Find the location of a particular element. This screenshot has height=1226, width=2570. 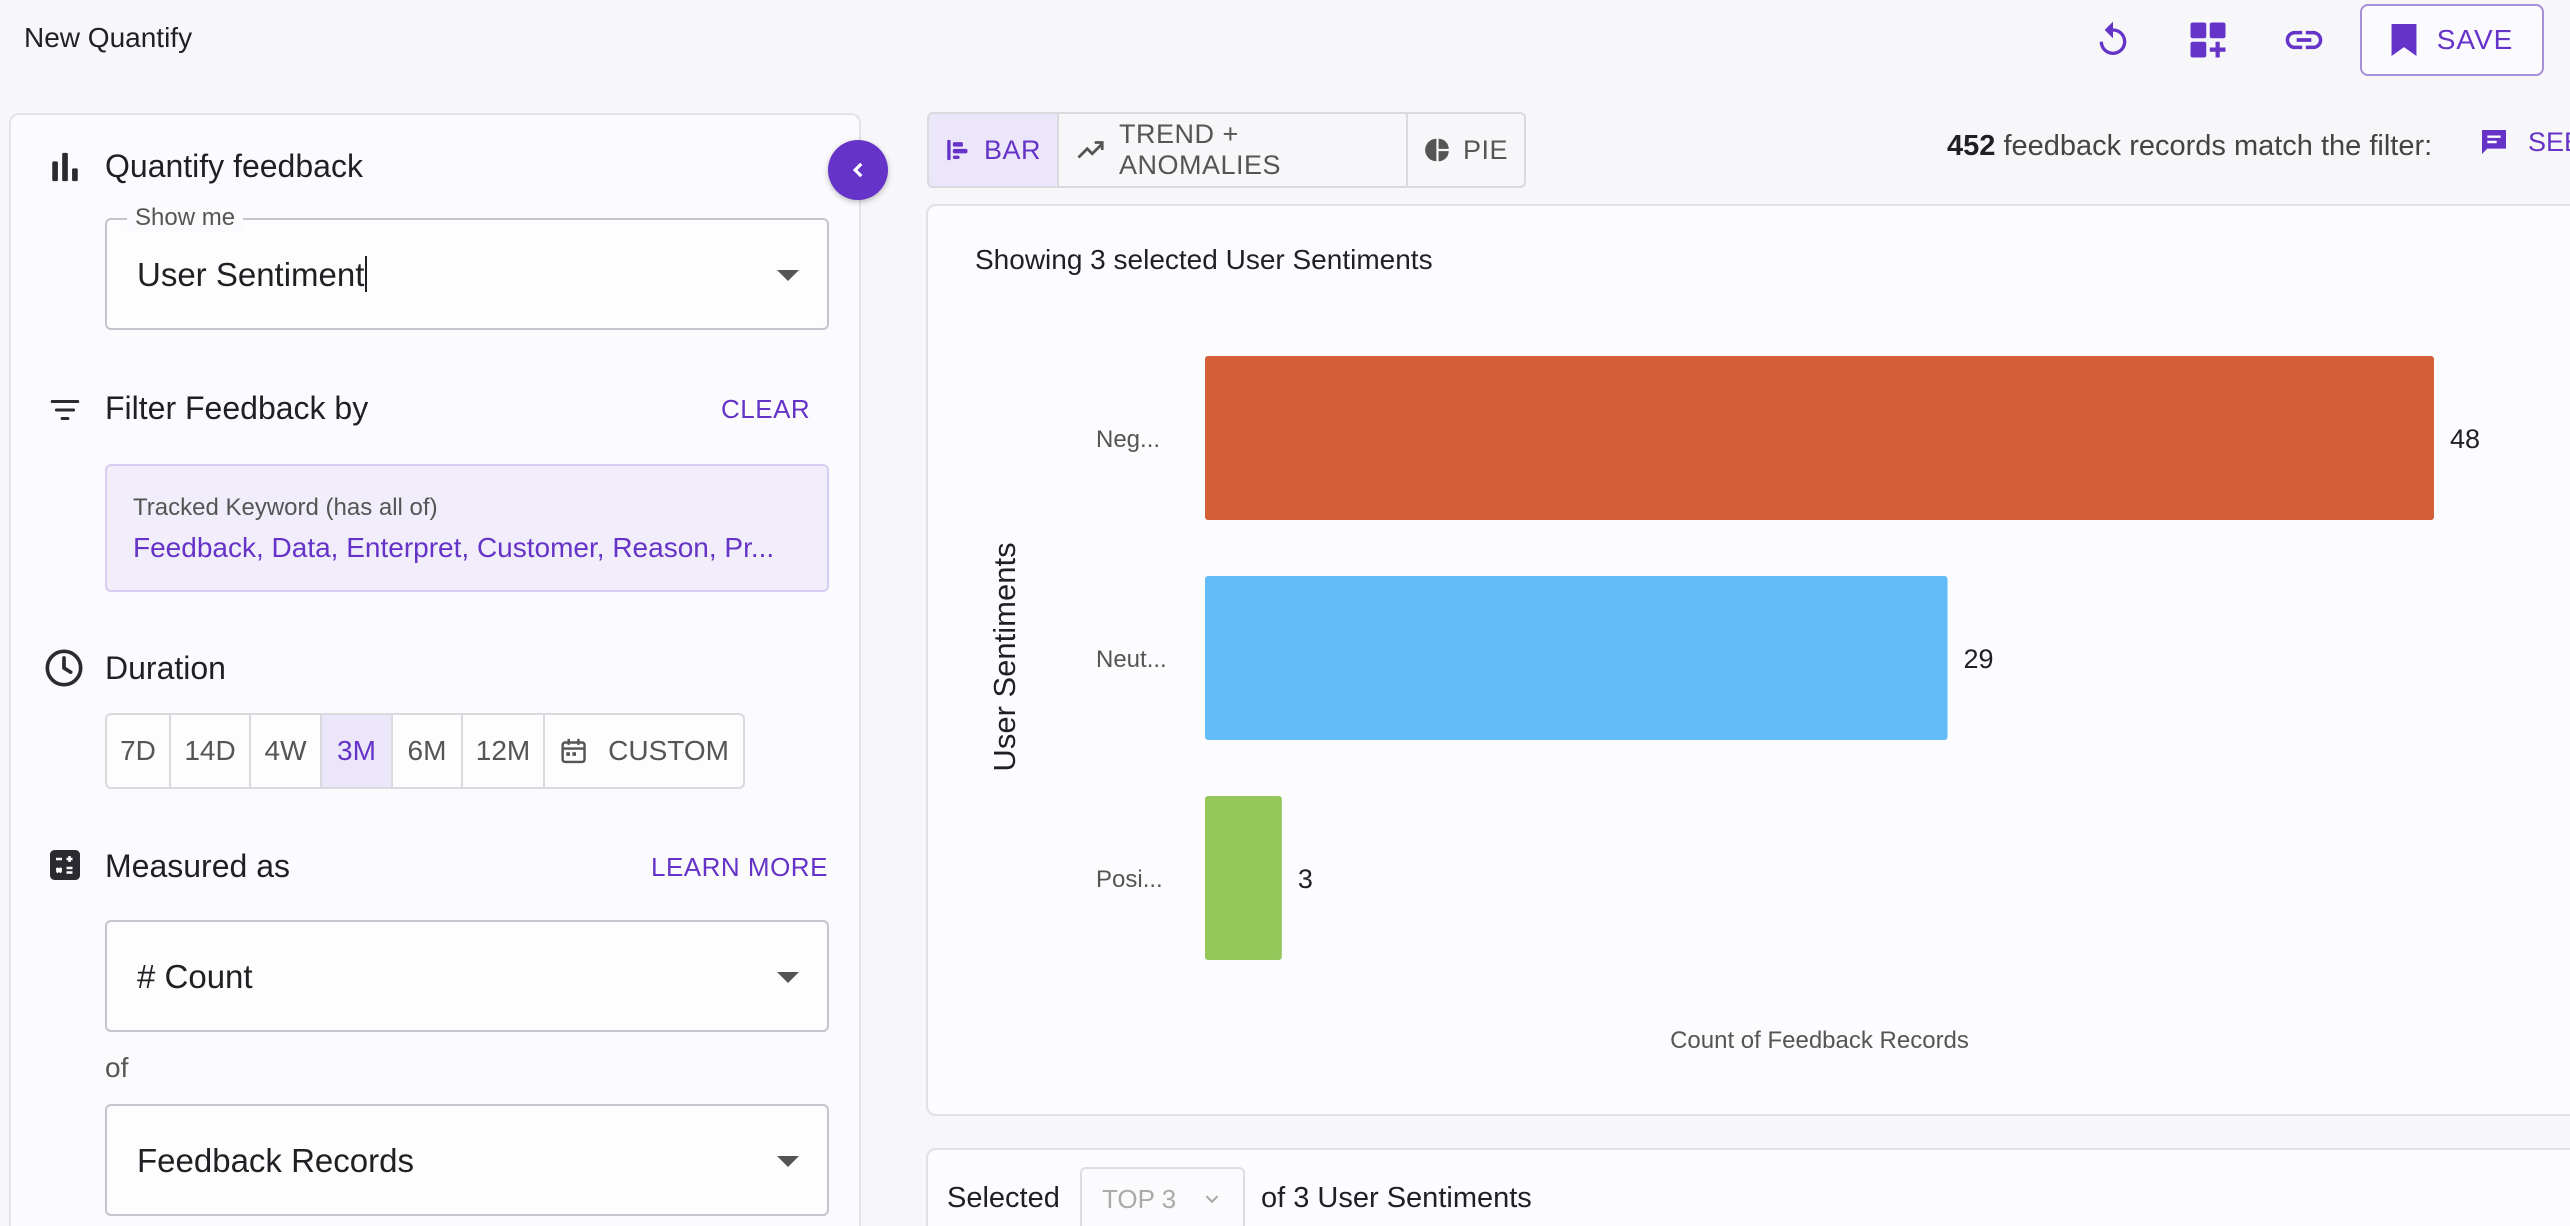

tab-trend-anomalies: TREND + ANOMALIES is located at coordinates (1233, 150).